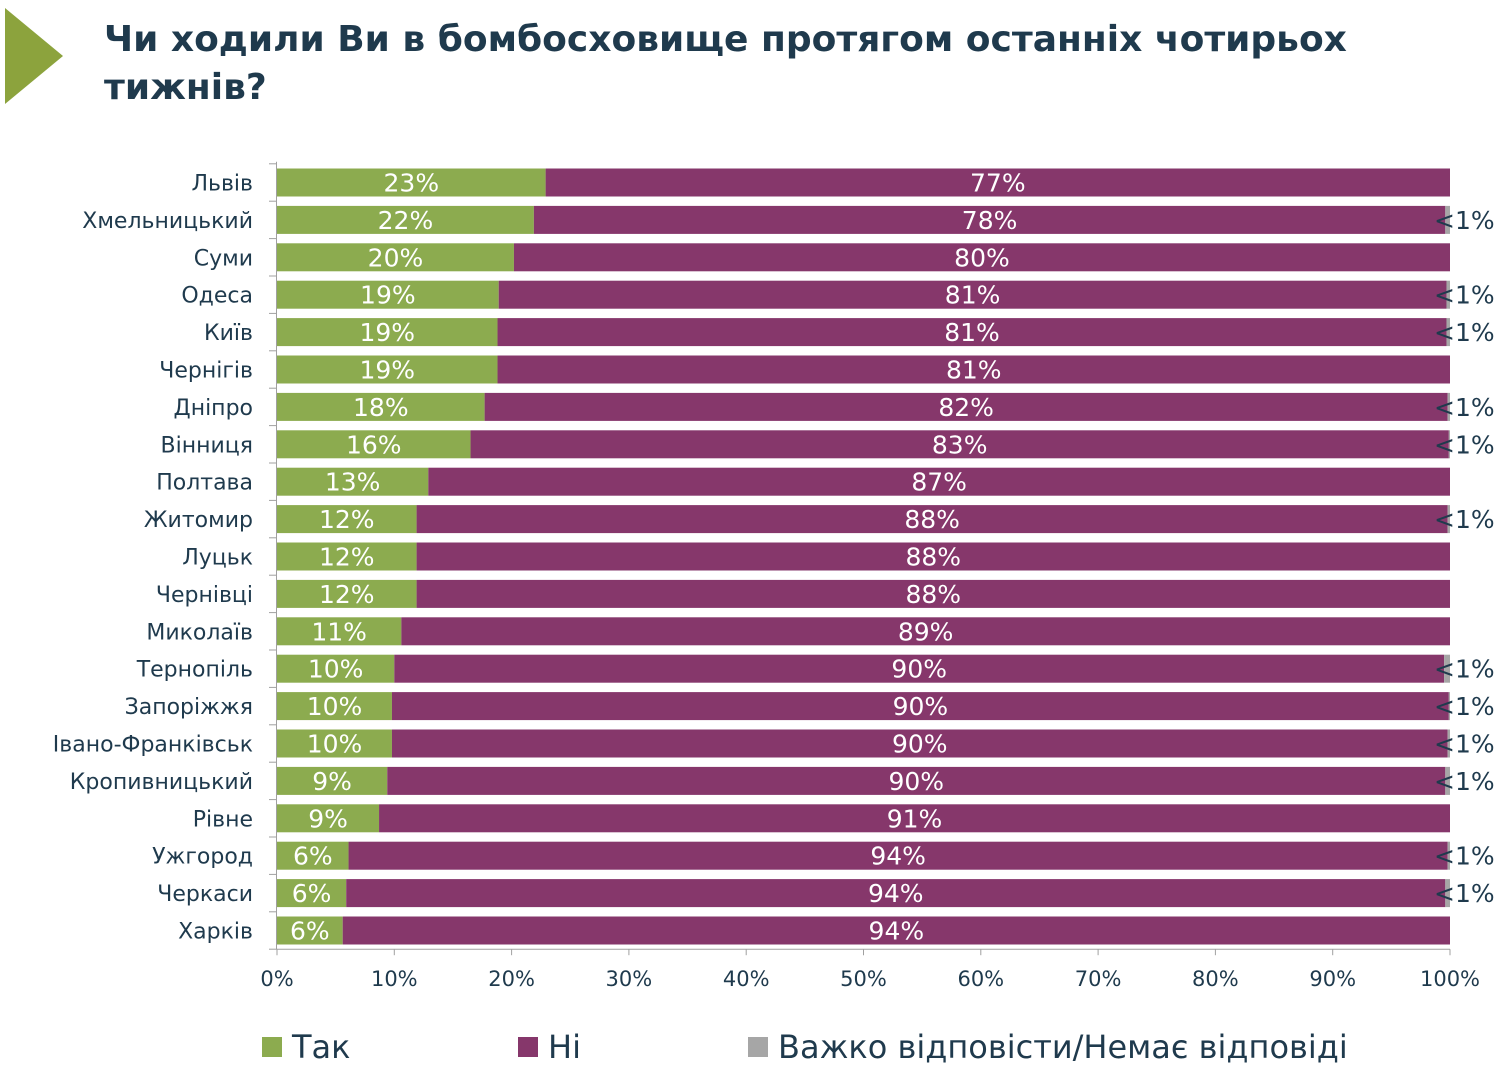 The width and height of the screenshot is (1508, 1085). Describe the element at coordinates (511, 979) in the screenshot. I see `x-tick-label: 20%` at that location.